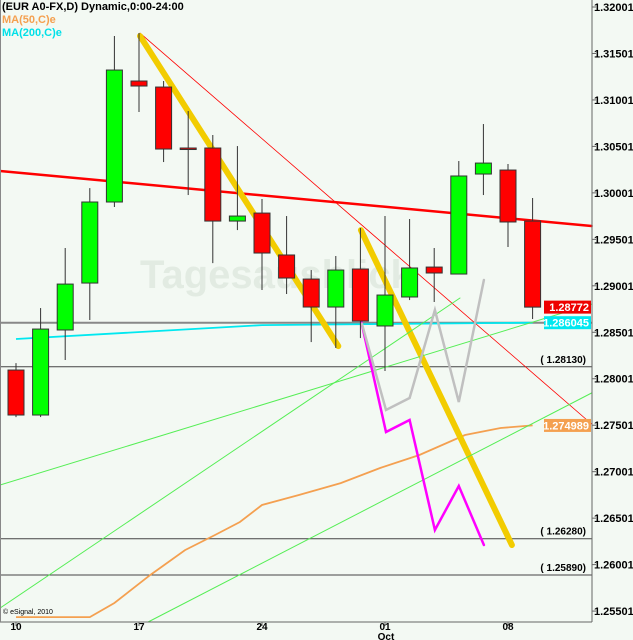  What do you see at coordinates (139, 627) in the screenshot?
I see `x-tick-label: 17` at bounding box center [139, 627].